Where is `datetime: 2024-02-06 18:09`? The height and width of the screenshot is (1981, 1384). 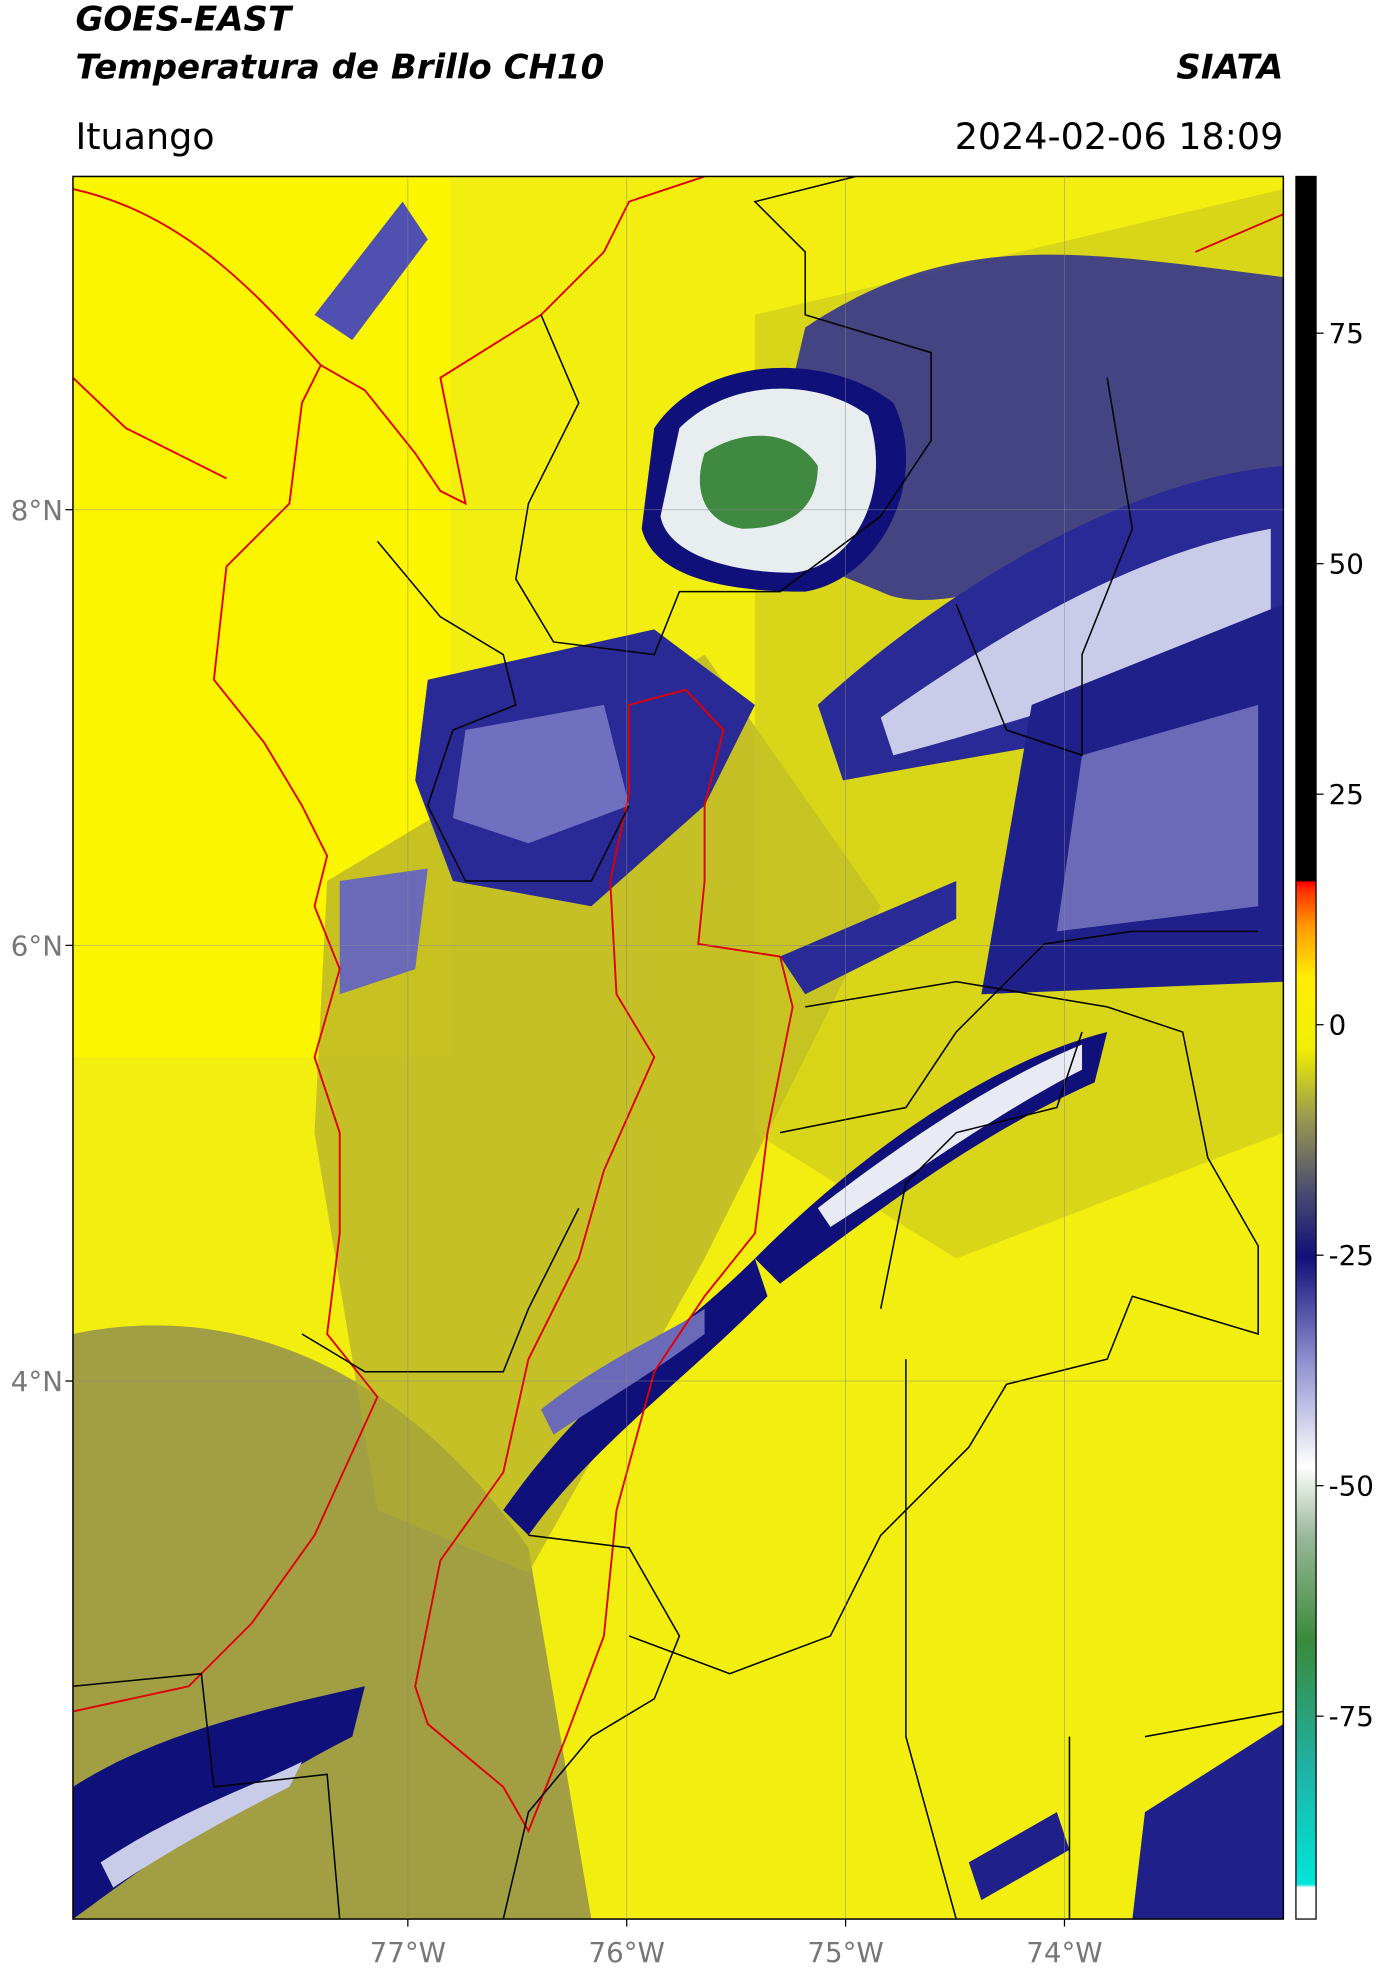 datetime: 2024-02-06 18:09 is located at coordinates (1119, 136).